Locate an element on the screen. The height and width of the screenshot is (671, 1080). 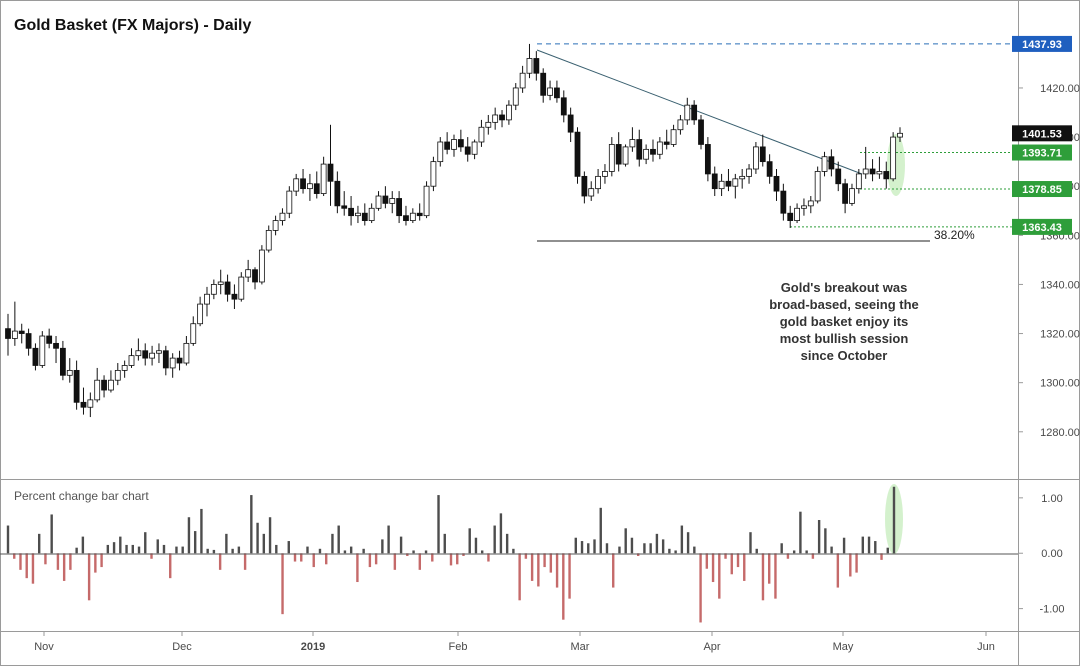
time-tick-label: Nov is located at coordinates (44, 647).